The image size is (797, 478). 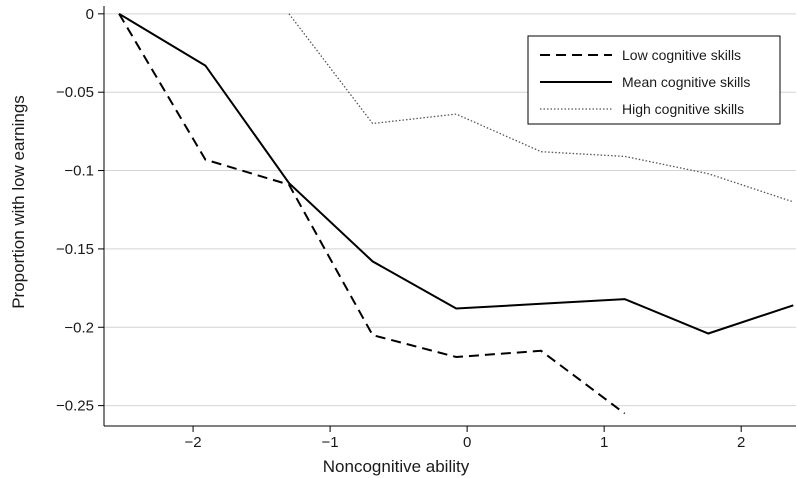 I want to click on y-tick-label: −0.15, so click(x=75, y=249).